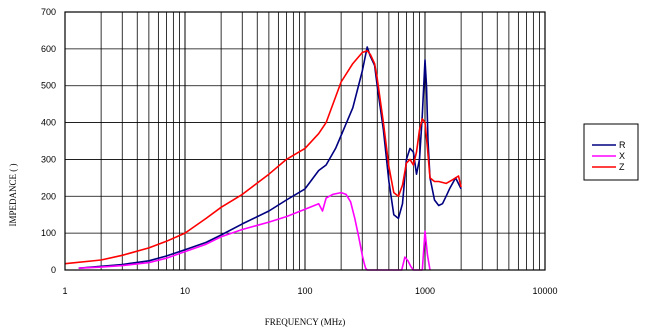 The width and height of the screenshot is (669, 331). Describe the element at coordinates (622, 145) in the screenshot. I see `legend-label-r: R` at that location.